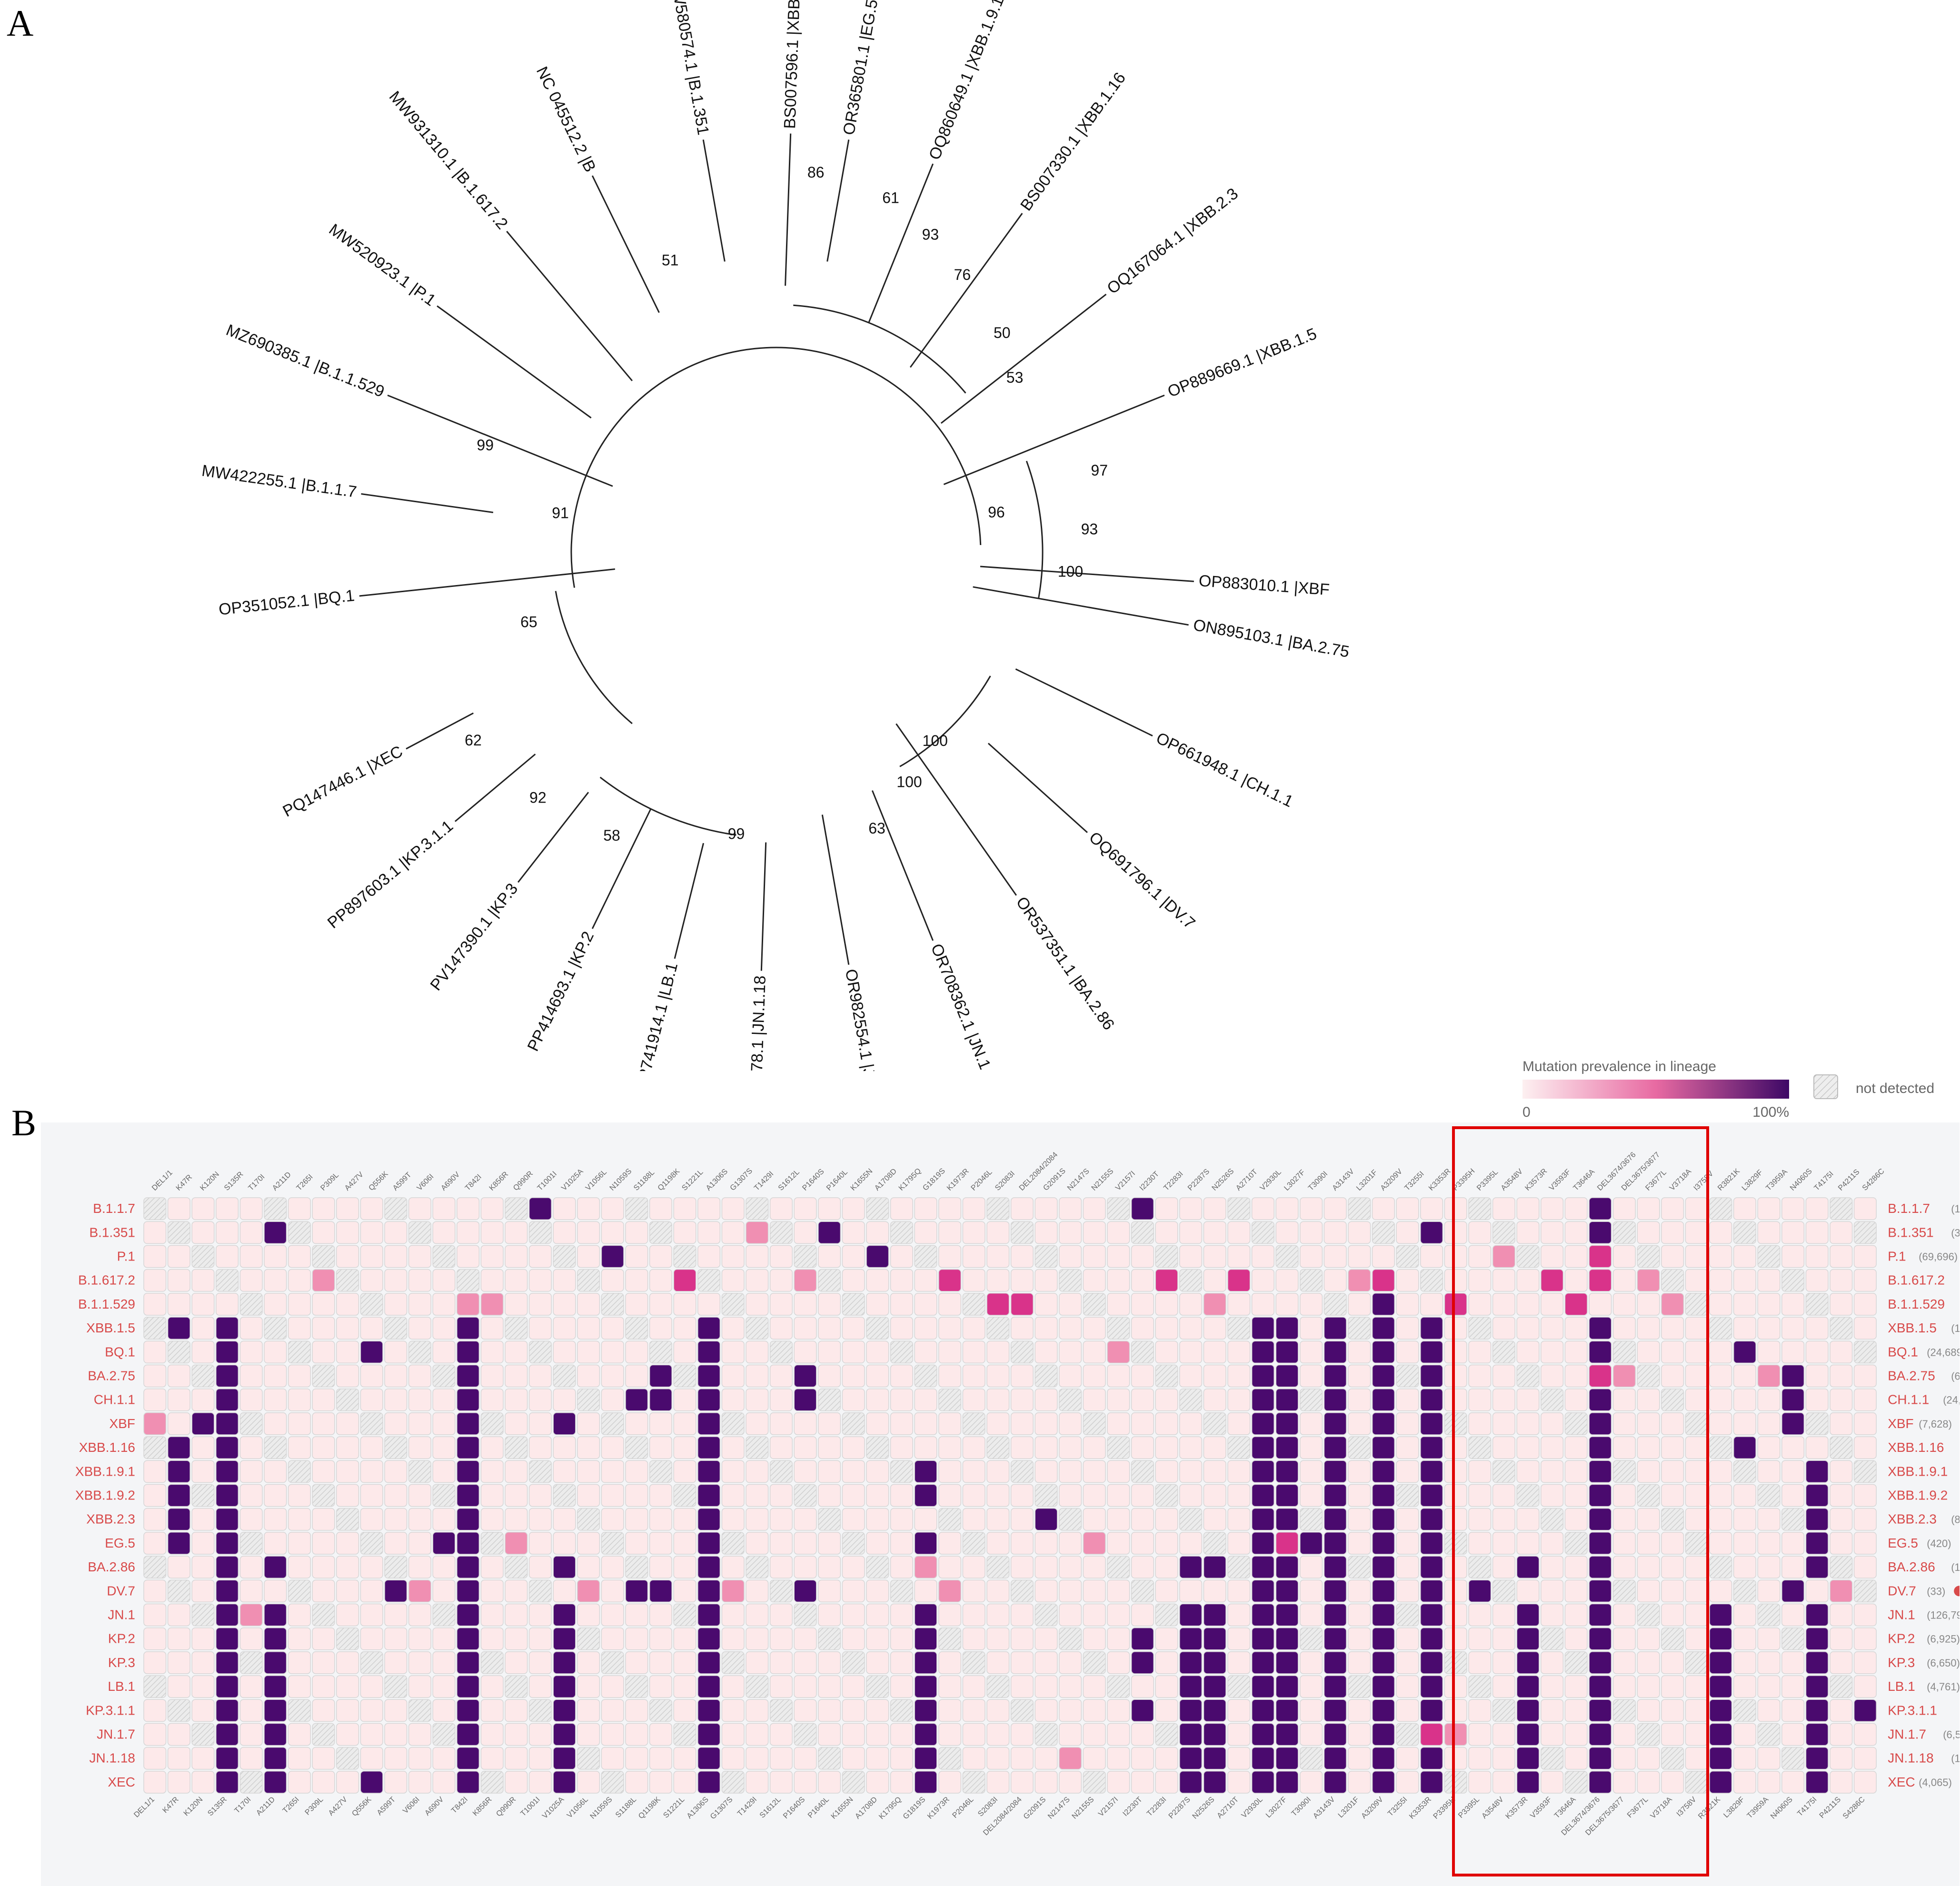 This screenshot has height=1886, width=1960. Describe the element at coordinates (362, 1807) in the screenshot. I see `column-label-bottom: Q556K` at that location.